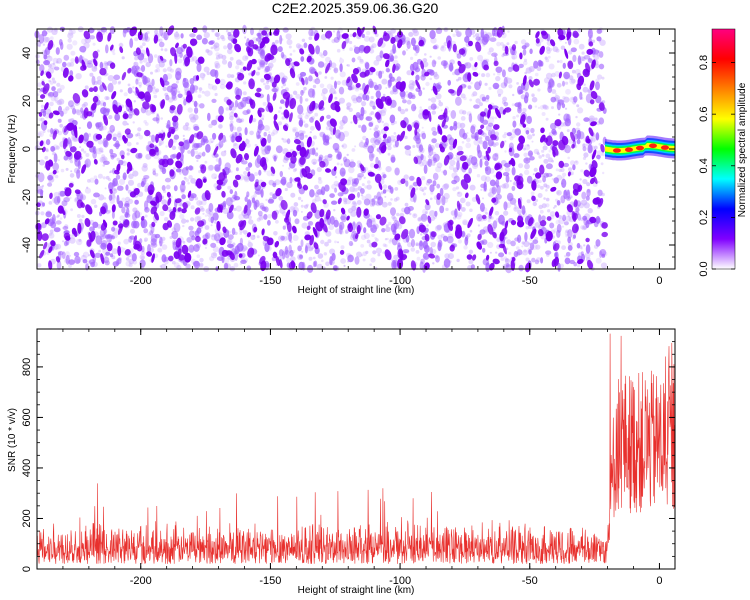 The image size is (750, 600). I want to click on colorbar-frame, so click(723, 149).